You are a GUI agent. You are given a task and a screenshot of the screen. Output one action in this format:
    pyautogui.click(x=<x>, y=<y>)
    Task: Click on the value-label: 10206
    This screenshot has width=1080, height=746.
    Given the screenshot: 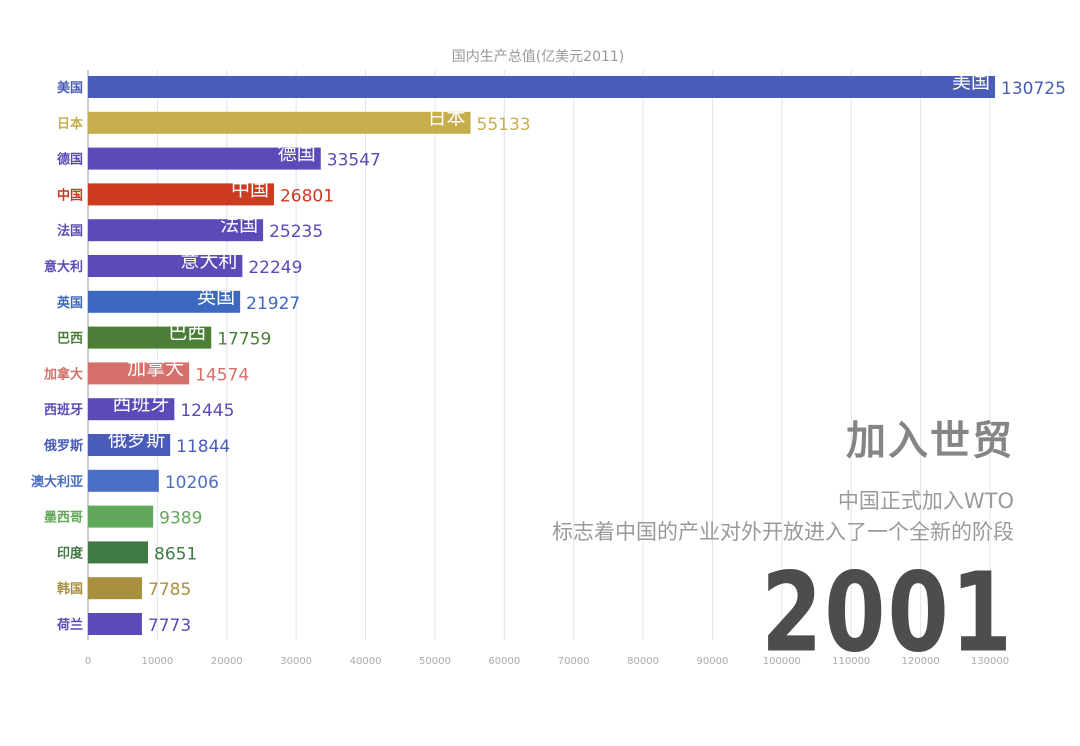 What is the action you would take?
    pyautogui.click(x=192, y=483)
    